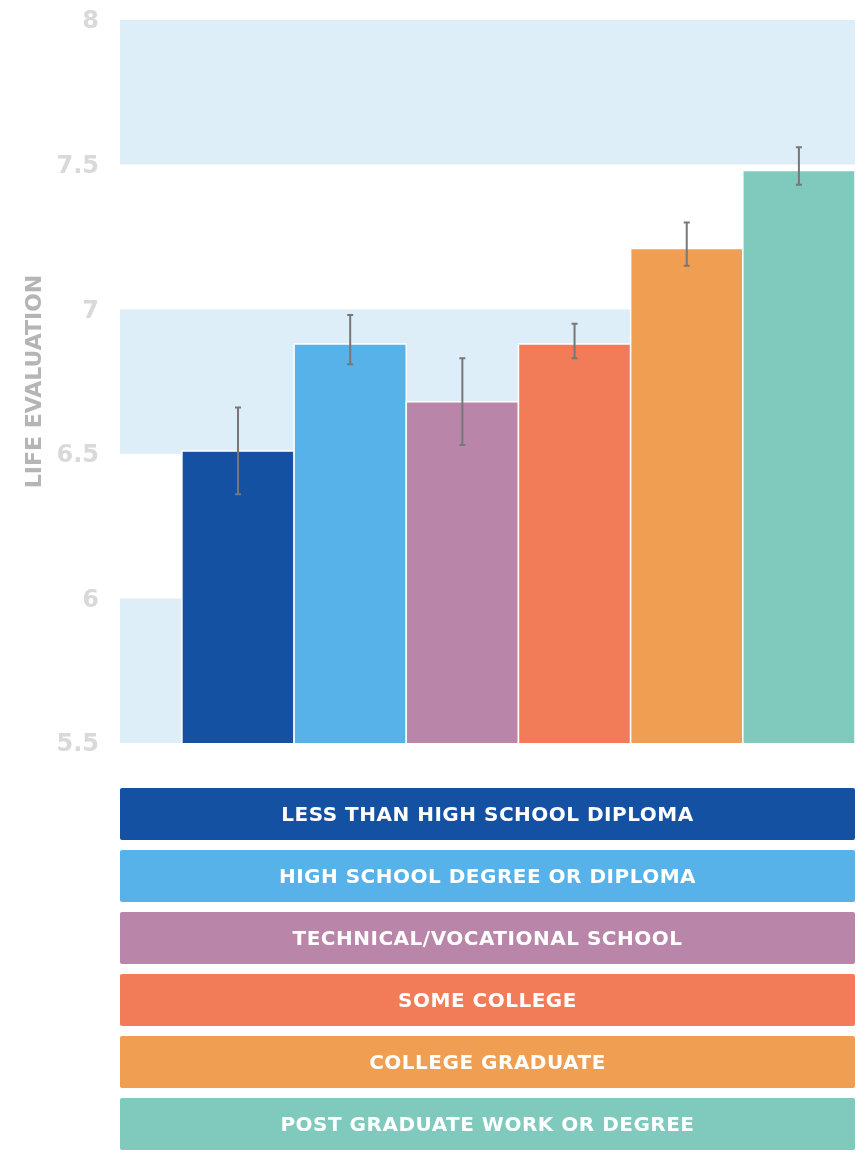 Image resolution: width=868 pixels, height=1161 pixels. Describe the element at coordinates (487, 1000) in the screenshot. I see `series-label: SOME COLLEGE` at that location.